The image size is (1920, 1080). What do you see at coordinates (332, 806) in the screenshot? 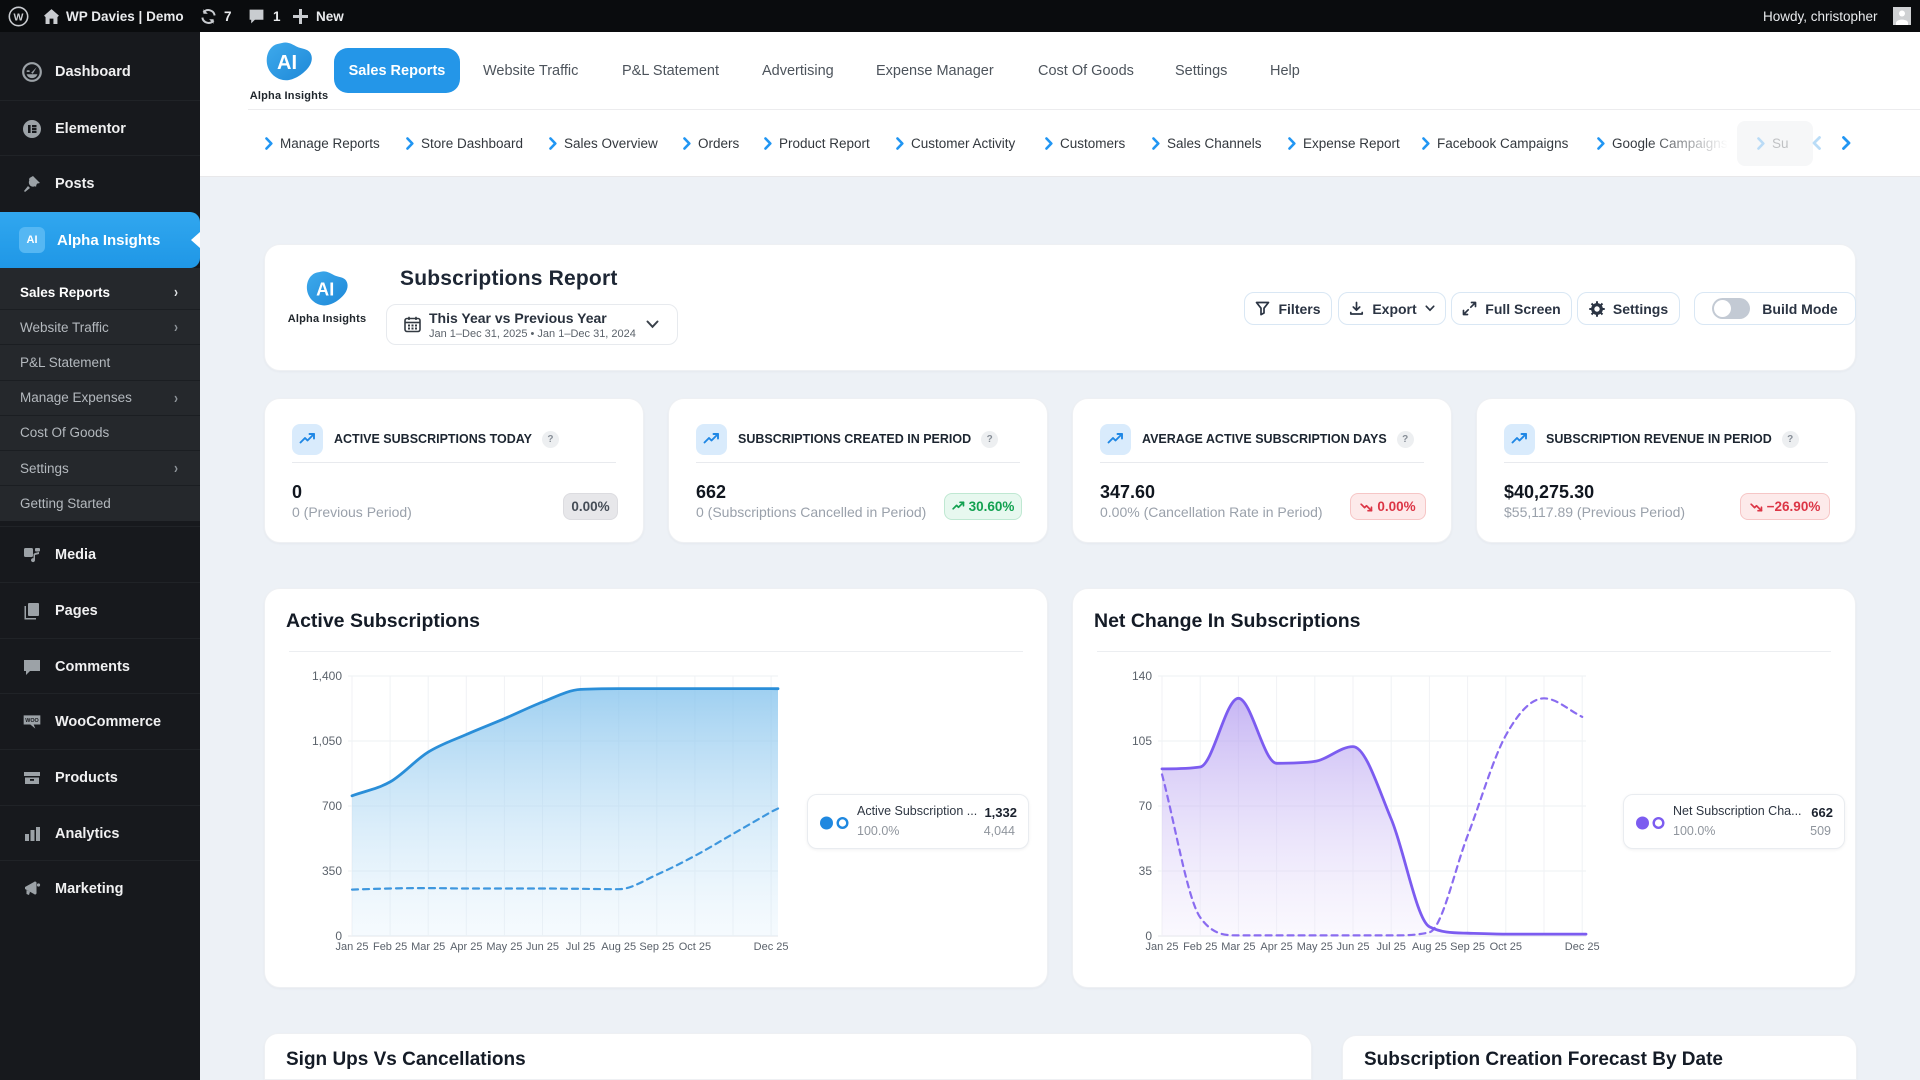
I see `svg-text: 700` at bounding box center [332, 806].